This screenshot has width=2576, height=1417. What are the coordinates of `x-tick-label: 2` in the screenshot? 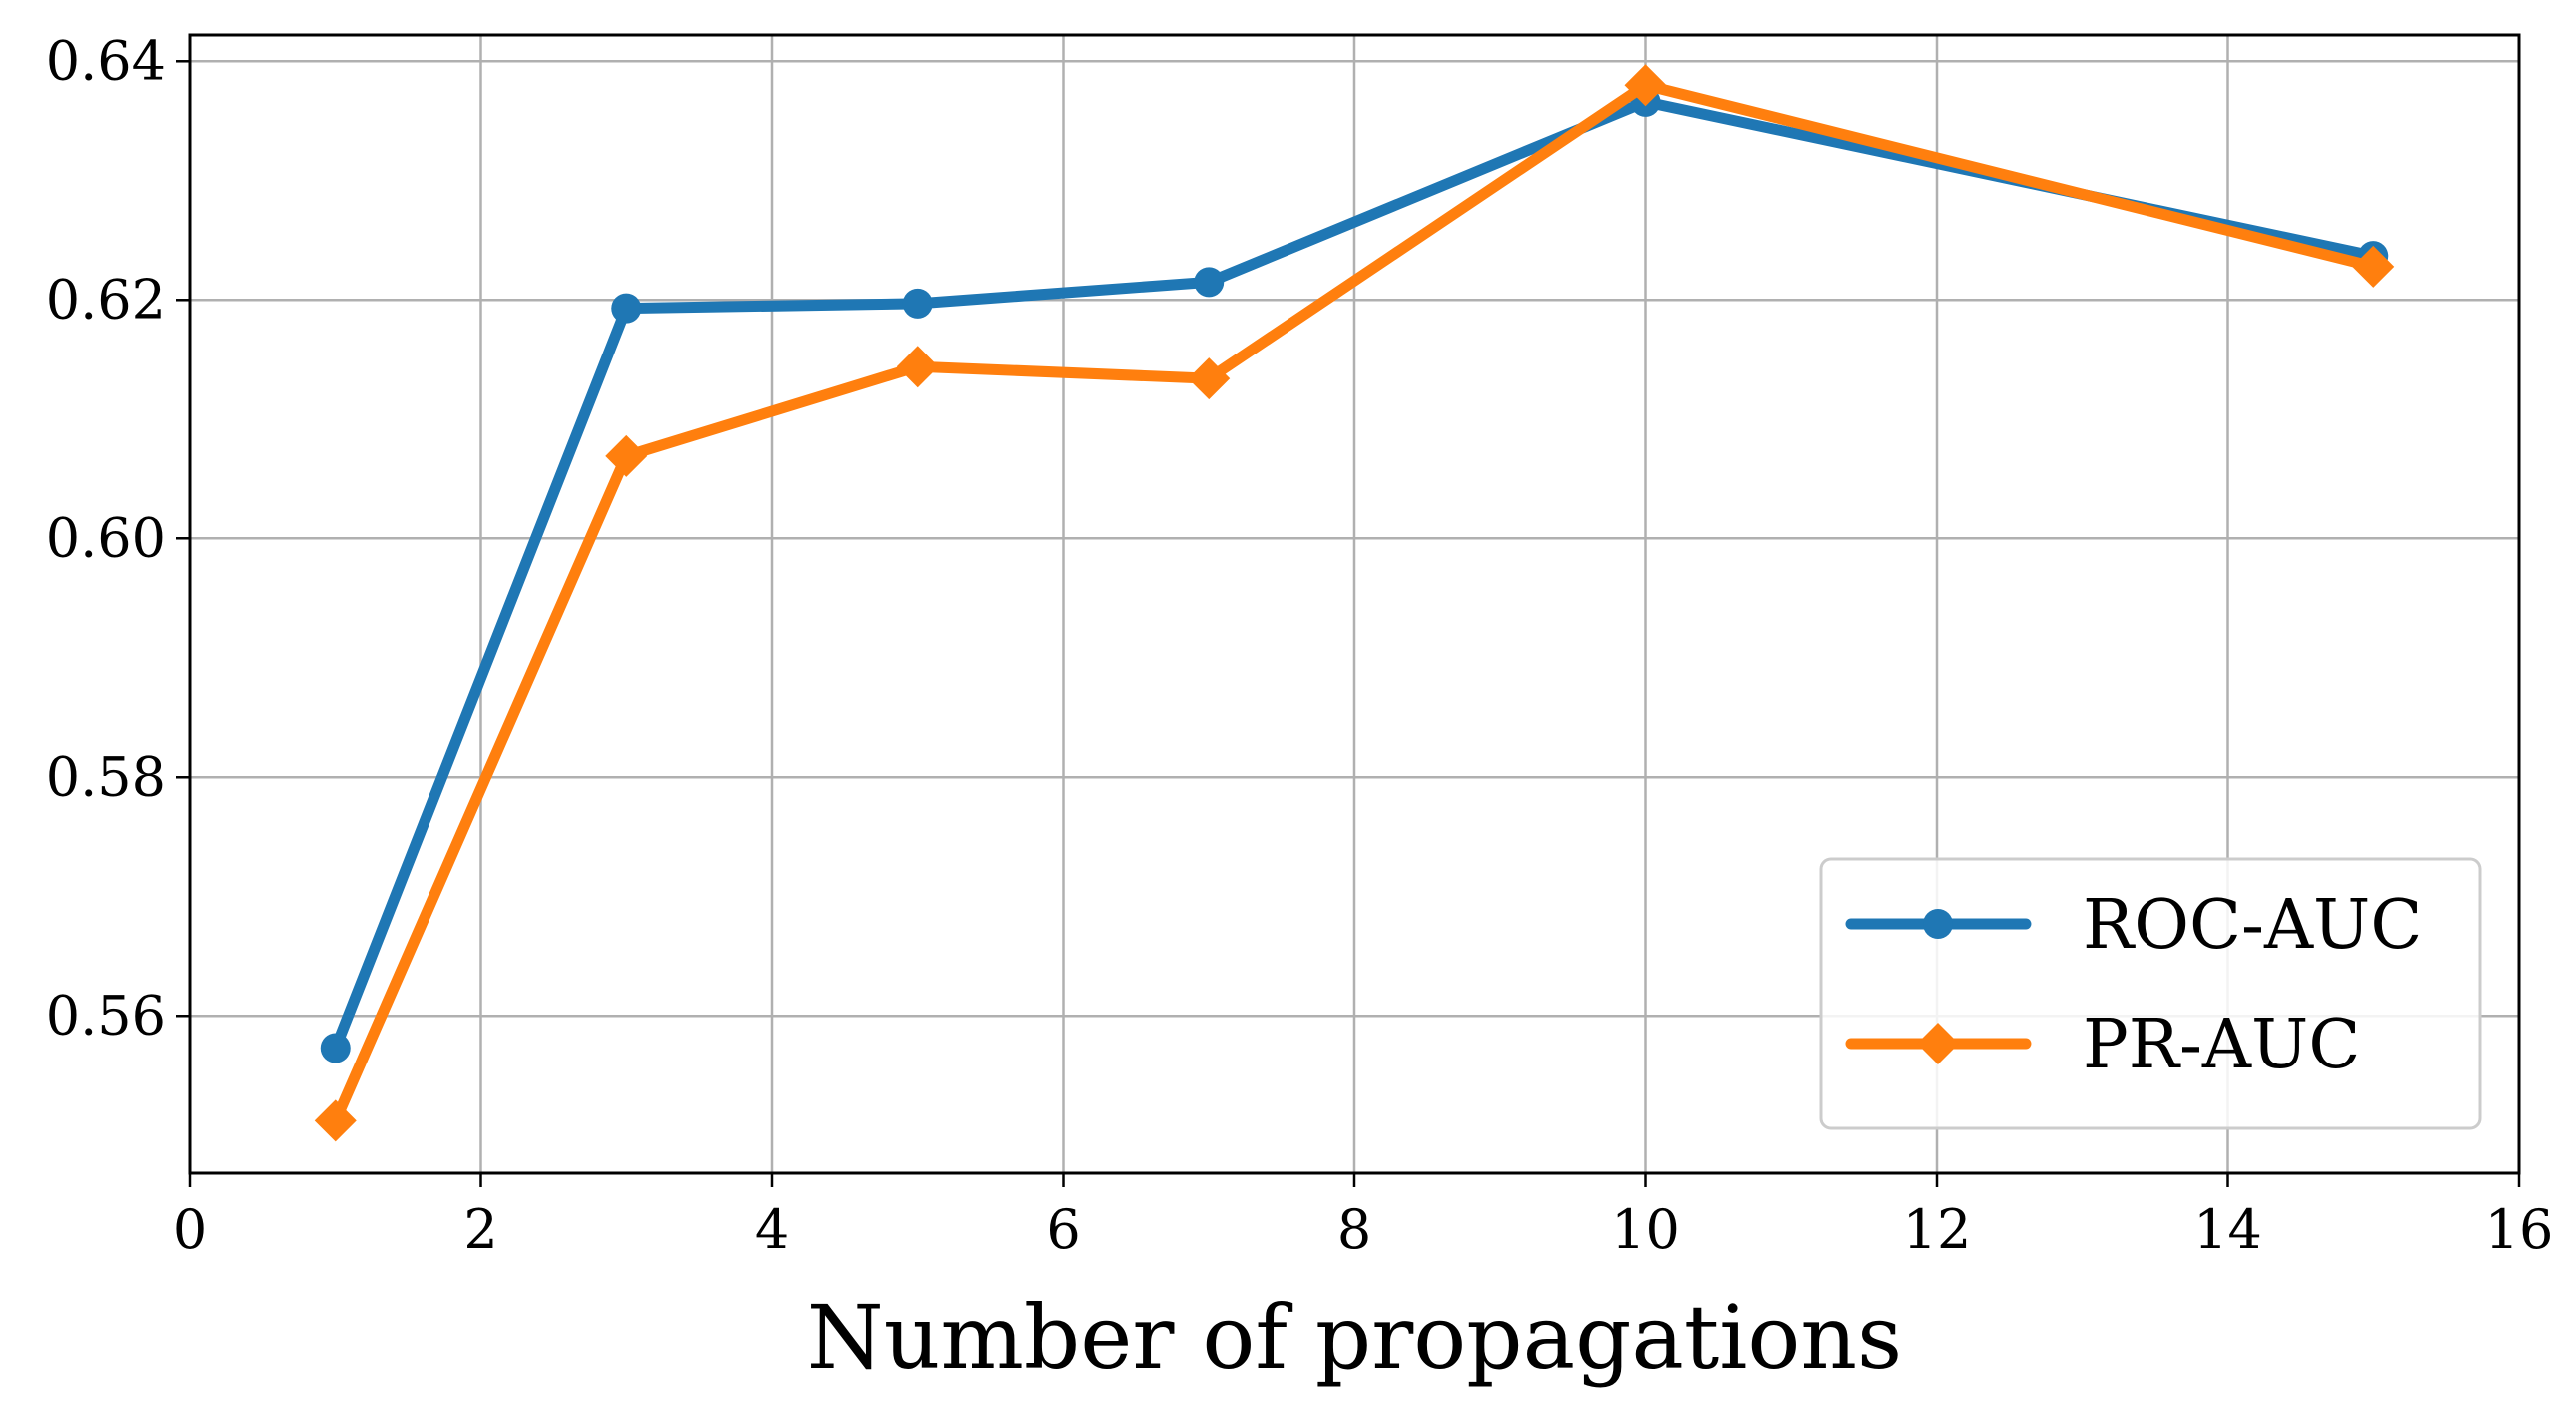 It's located at (480, 1229).